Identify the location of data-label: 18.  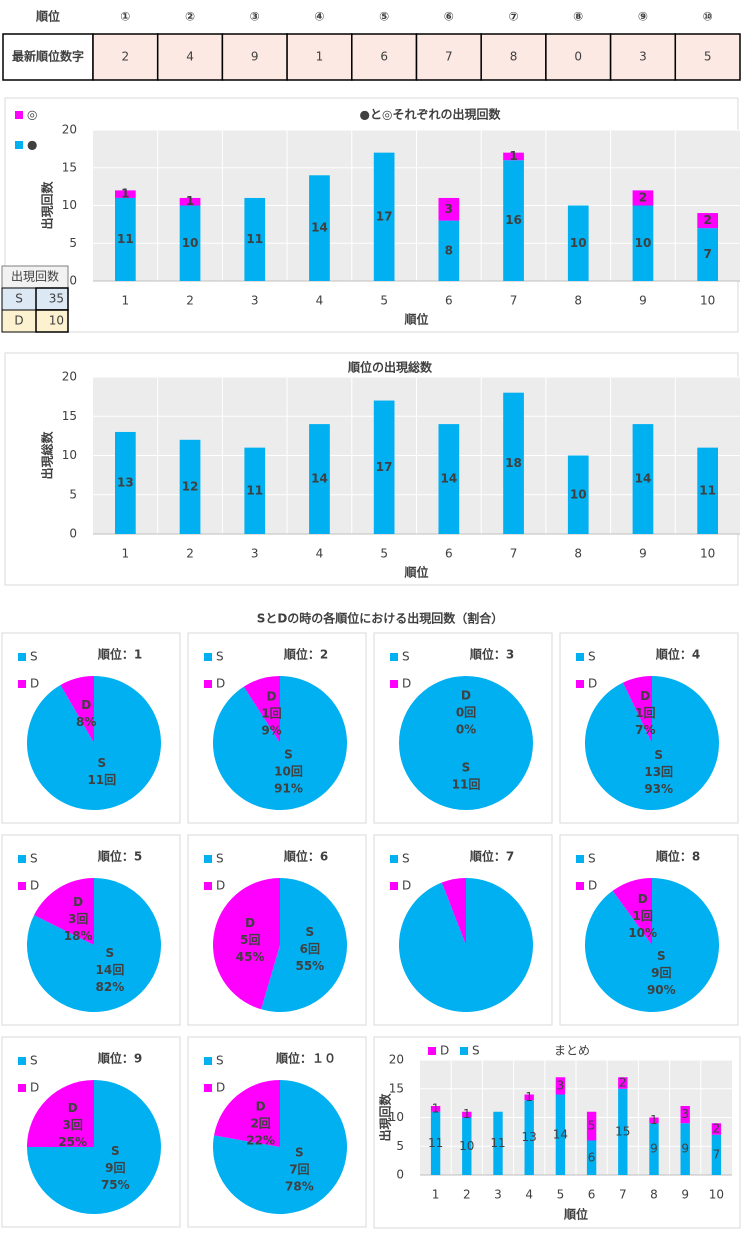
(513, 463).